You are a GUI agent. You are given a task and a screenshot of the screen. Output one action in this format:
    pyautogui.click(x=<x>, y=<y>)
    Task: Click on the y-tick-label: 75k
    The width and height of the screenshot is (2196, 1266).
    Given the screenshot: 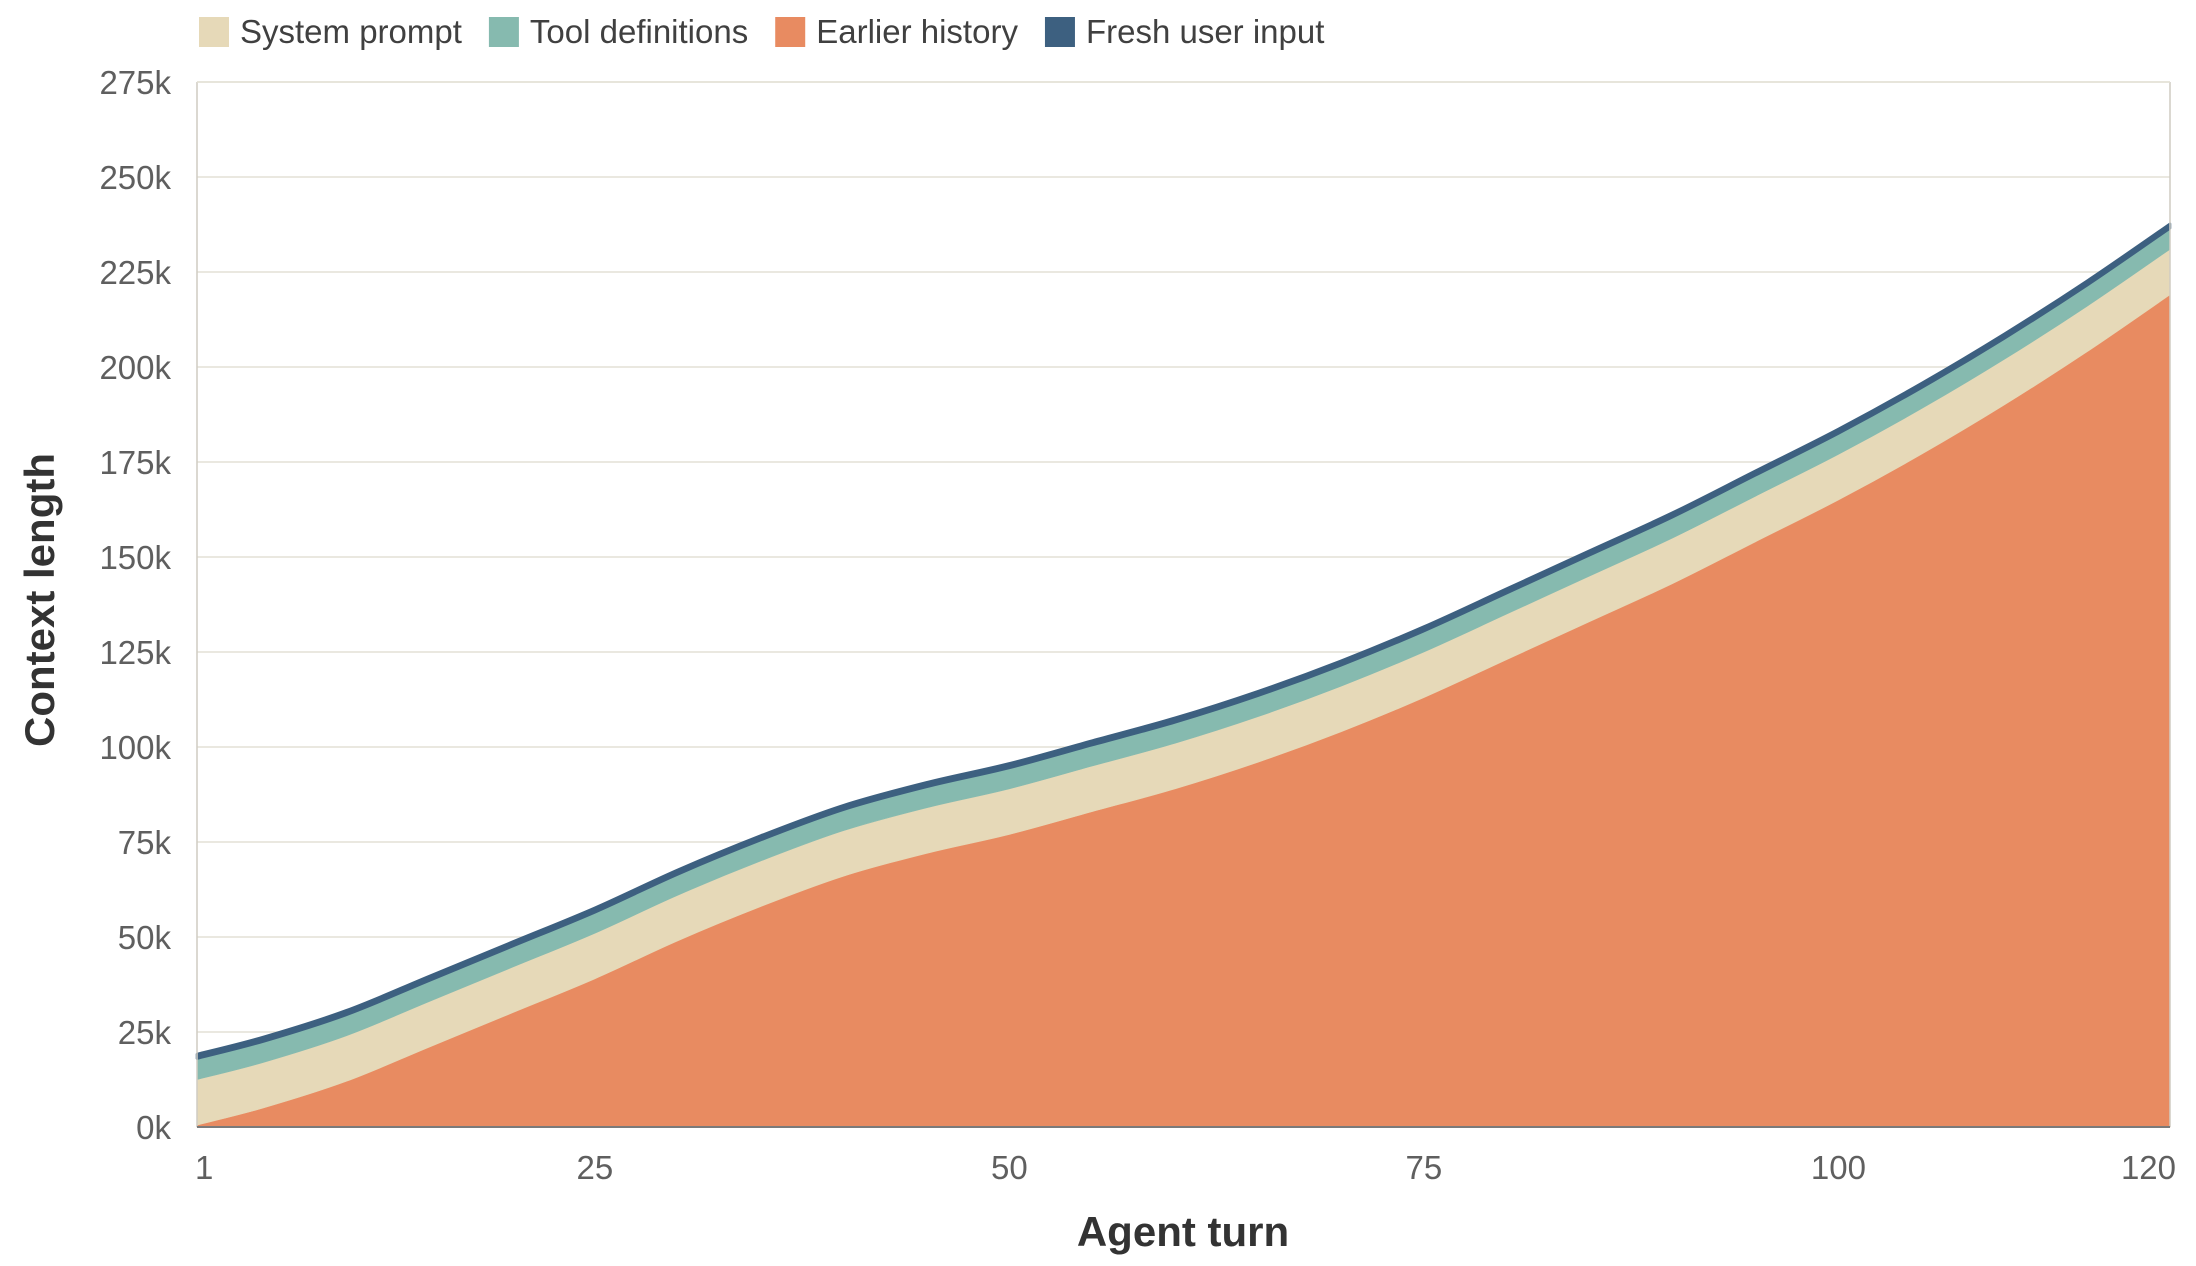 What is the action you would take?
    pyautogui.click(x=145, y=842)
    